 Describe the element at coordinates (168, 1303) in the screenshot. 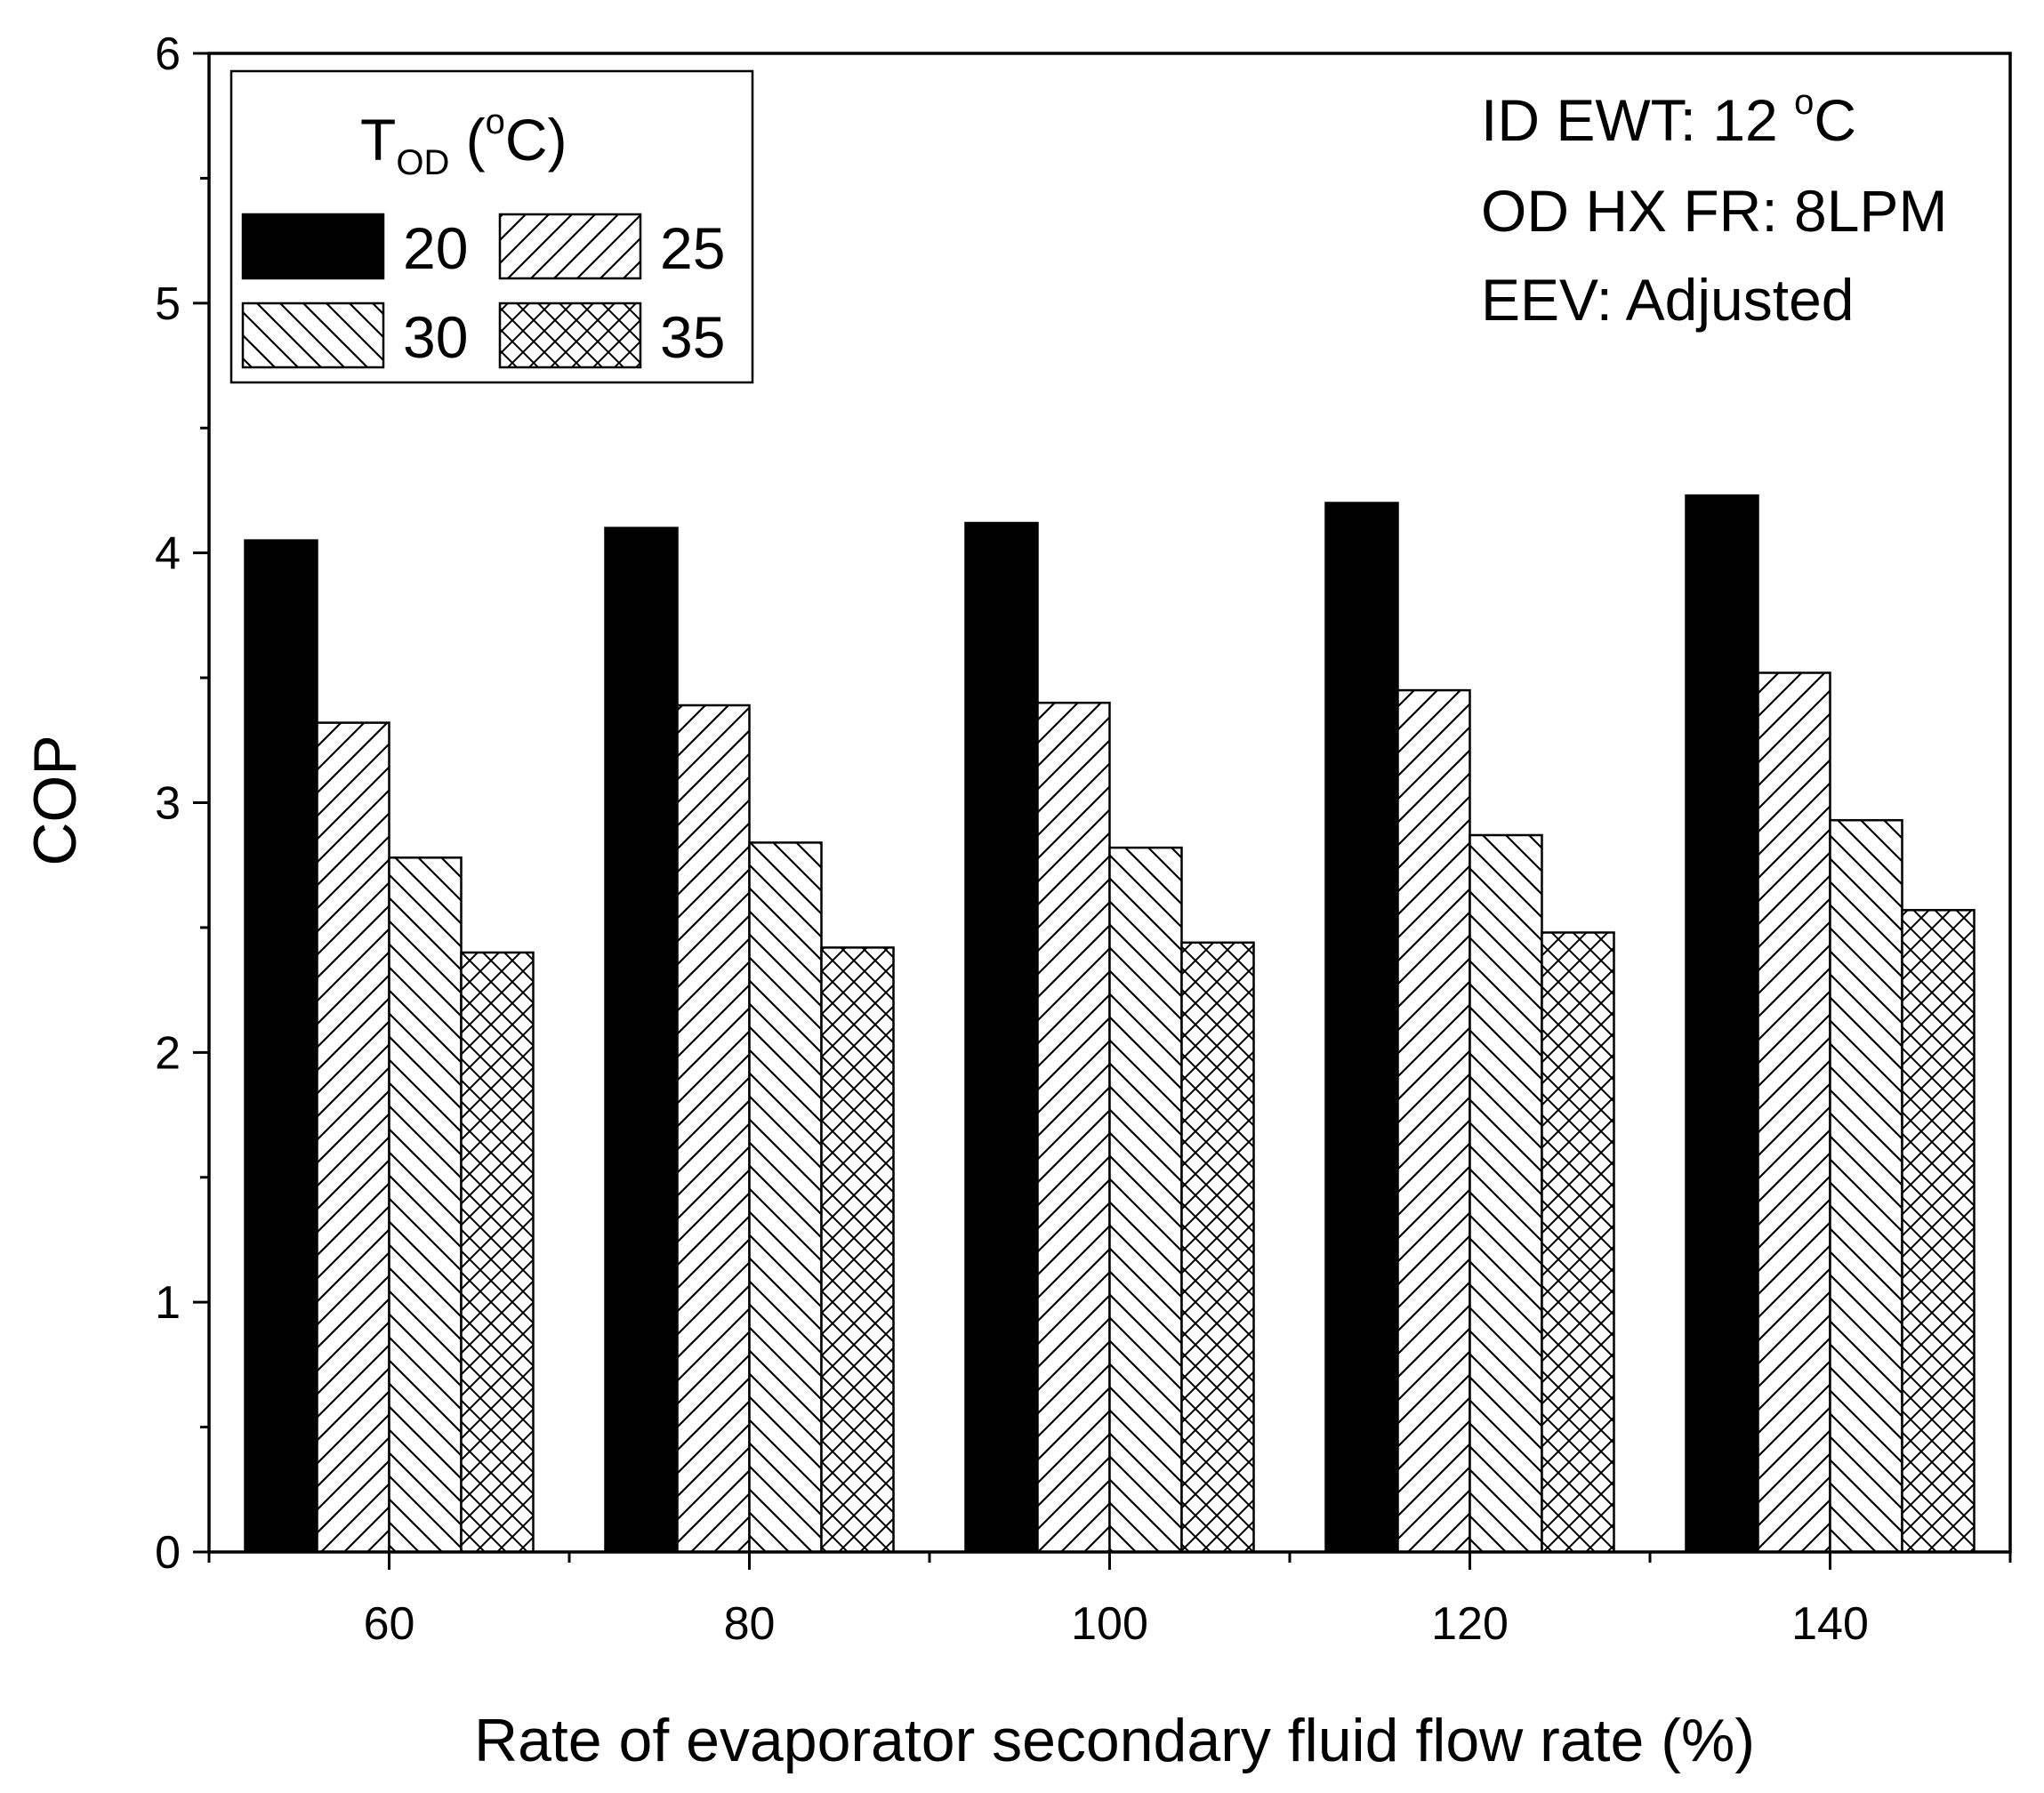

I see `y-tick-label: 1` at that location.